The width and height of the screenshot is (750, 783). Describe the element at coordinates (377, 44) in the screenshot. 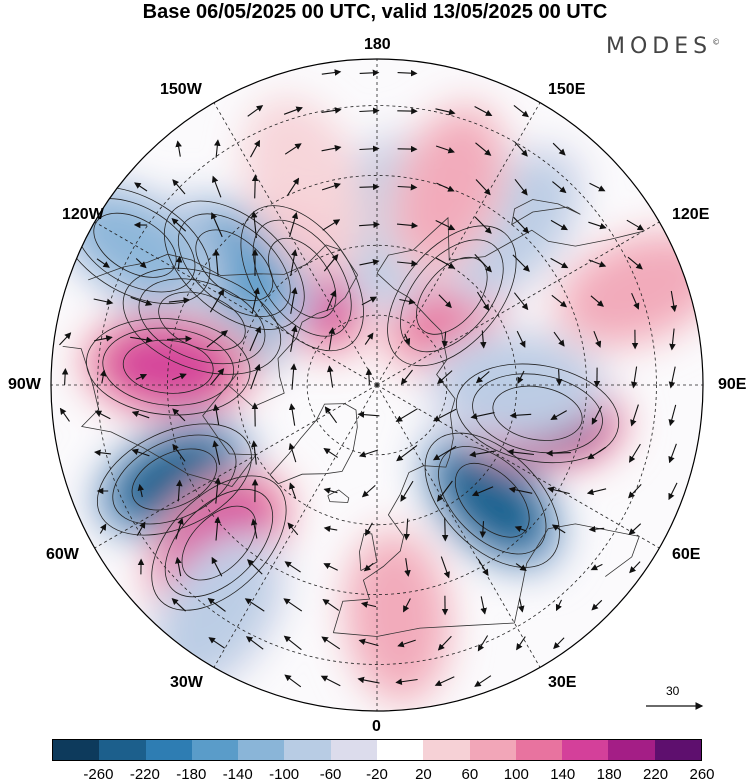

I see `lon-label-180: 180` at that location.